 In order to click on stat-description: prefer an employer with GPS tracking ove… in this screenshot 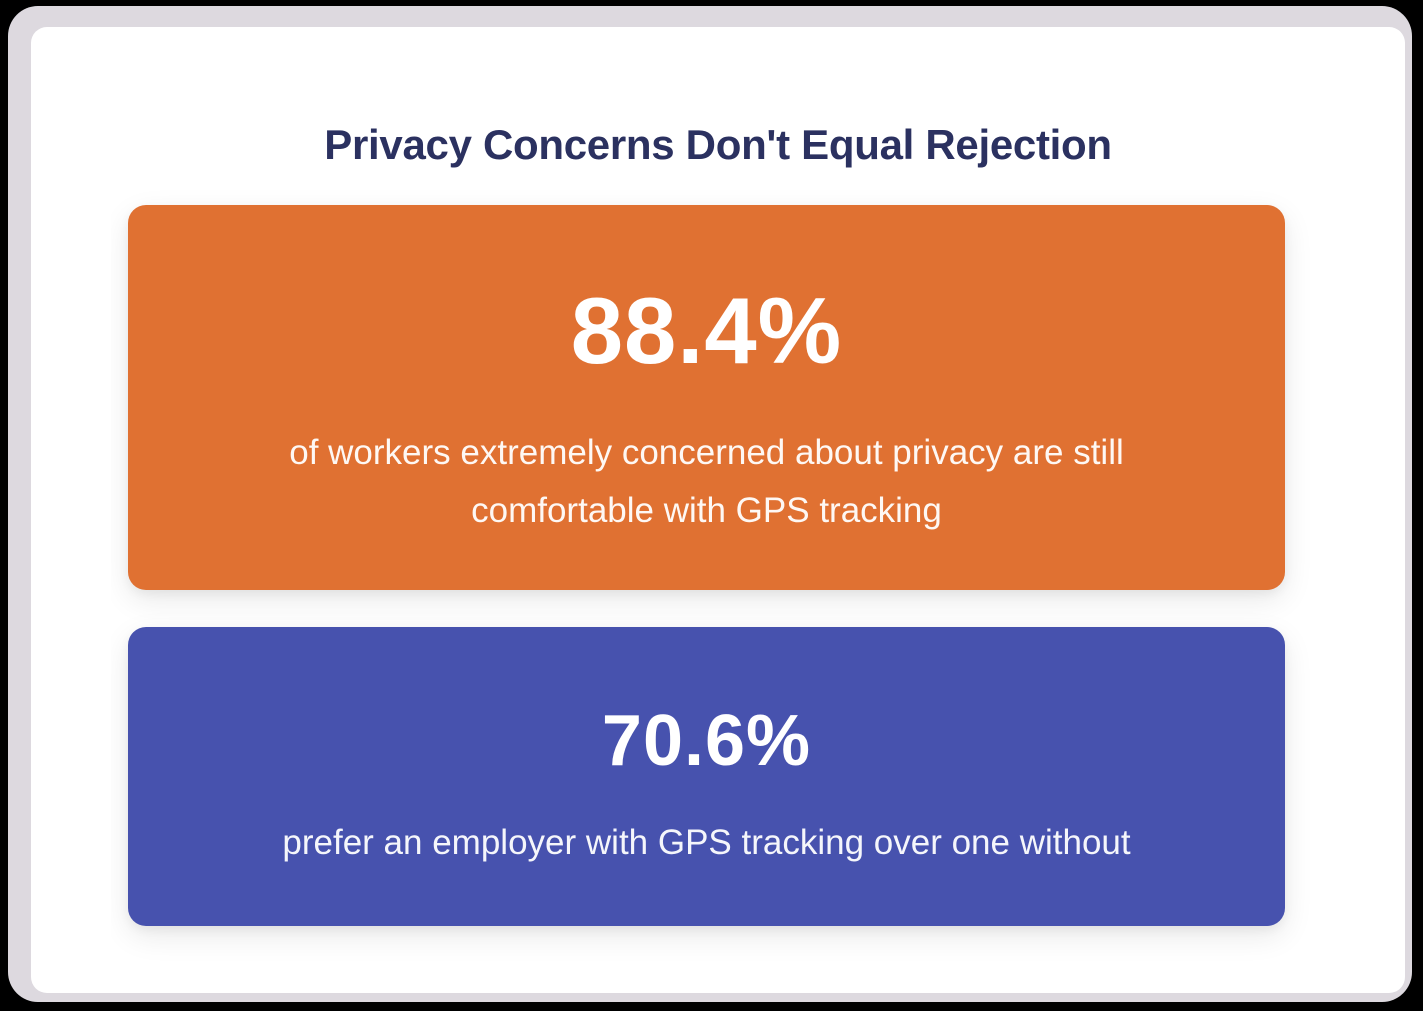, I will do `click(706, 842)`.